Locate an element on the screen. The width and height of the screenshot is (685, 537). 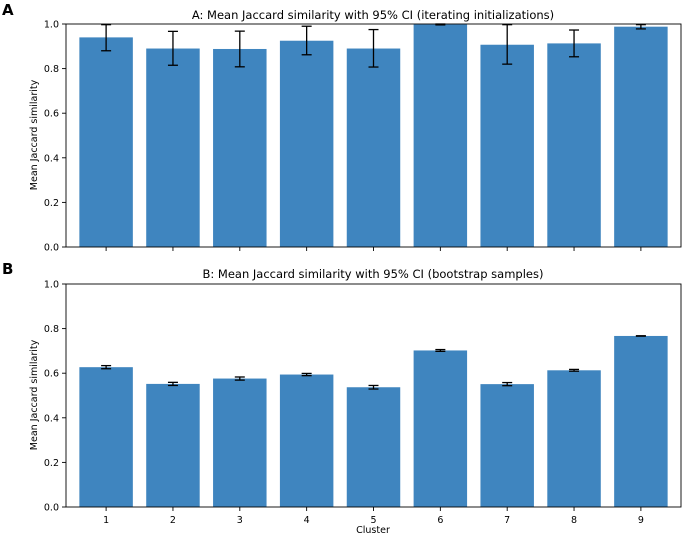
panel-a-ytick-label: 1.0 is located at coordinates (51, 25).